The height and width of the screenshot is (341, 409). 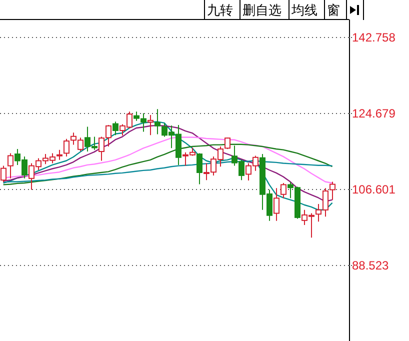 I want to click on text: 九转, so click(x=220, y=10).